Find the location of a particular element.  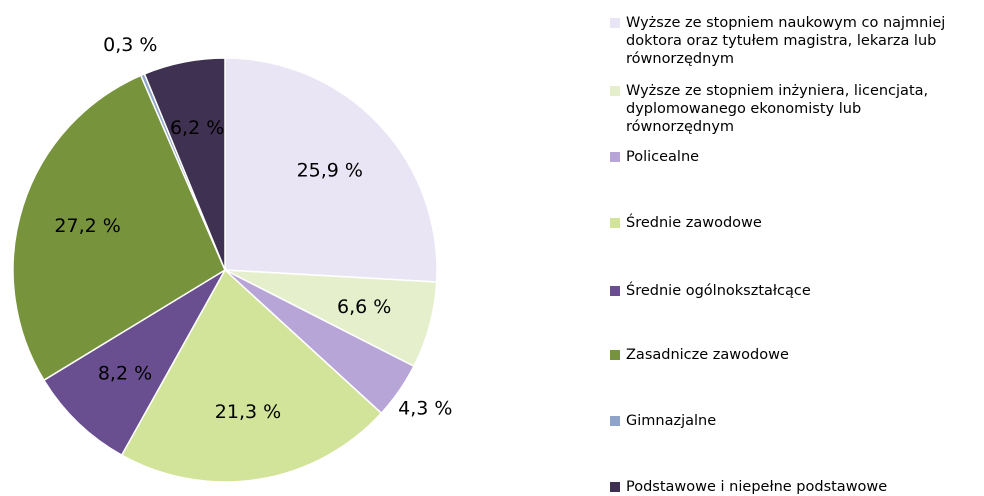

legend-item: Średnie ogólnokształcące is located at coordinates (790, 291).